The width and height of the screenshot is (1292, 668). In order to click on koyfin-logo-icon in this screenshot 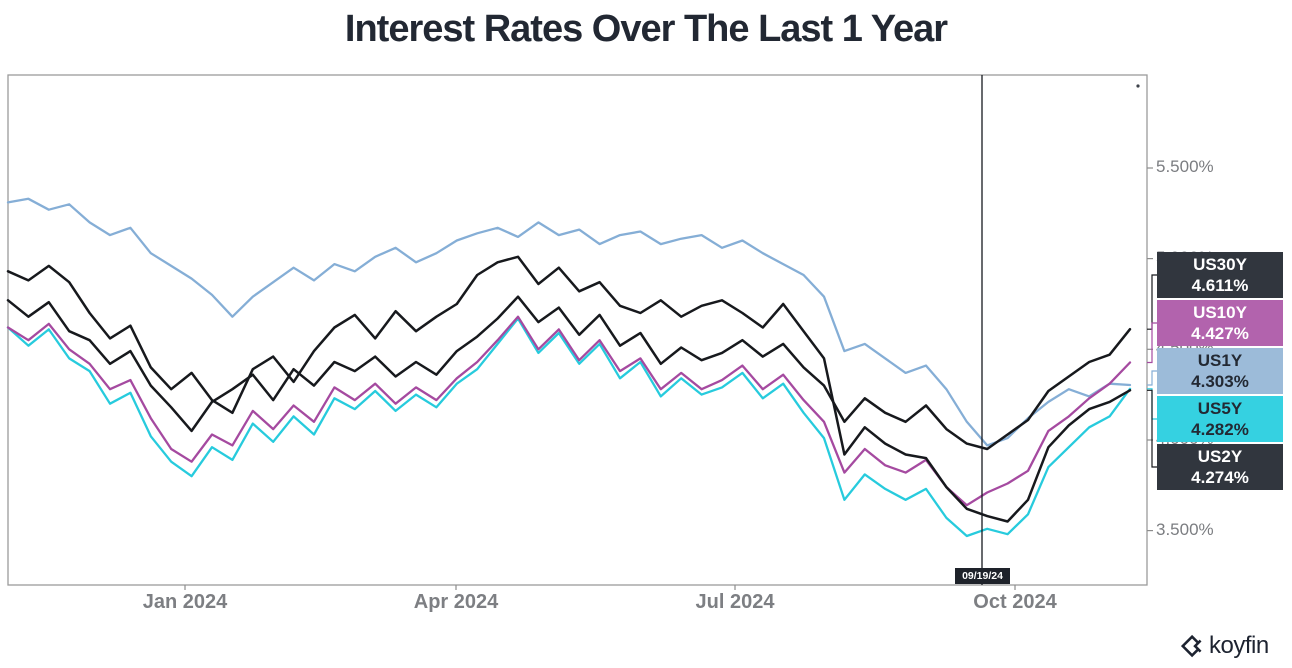, I will do `click(1192, 645)`.